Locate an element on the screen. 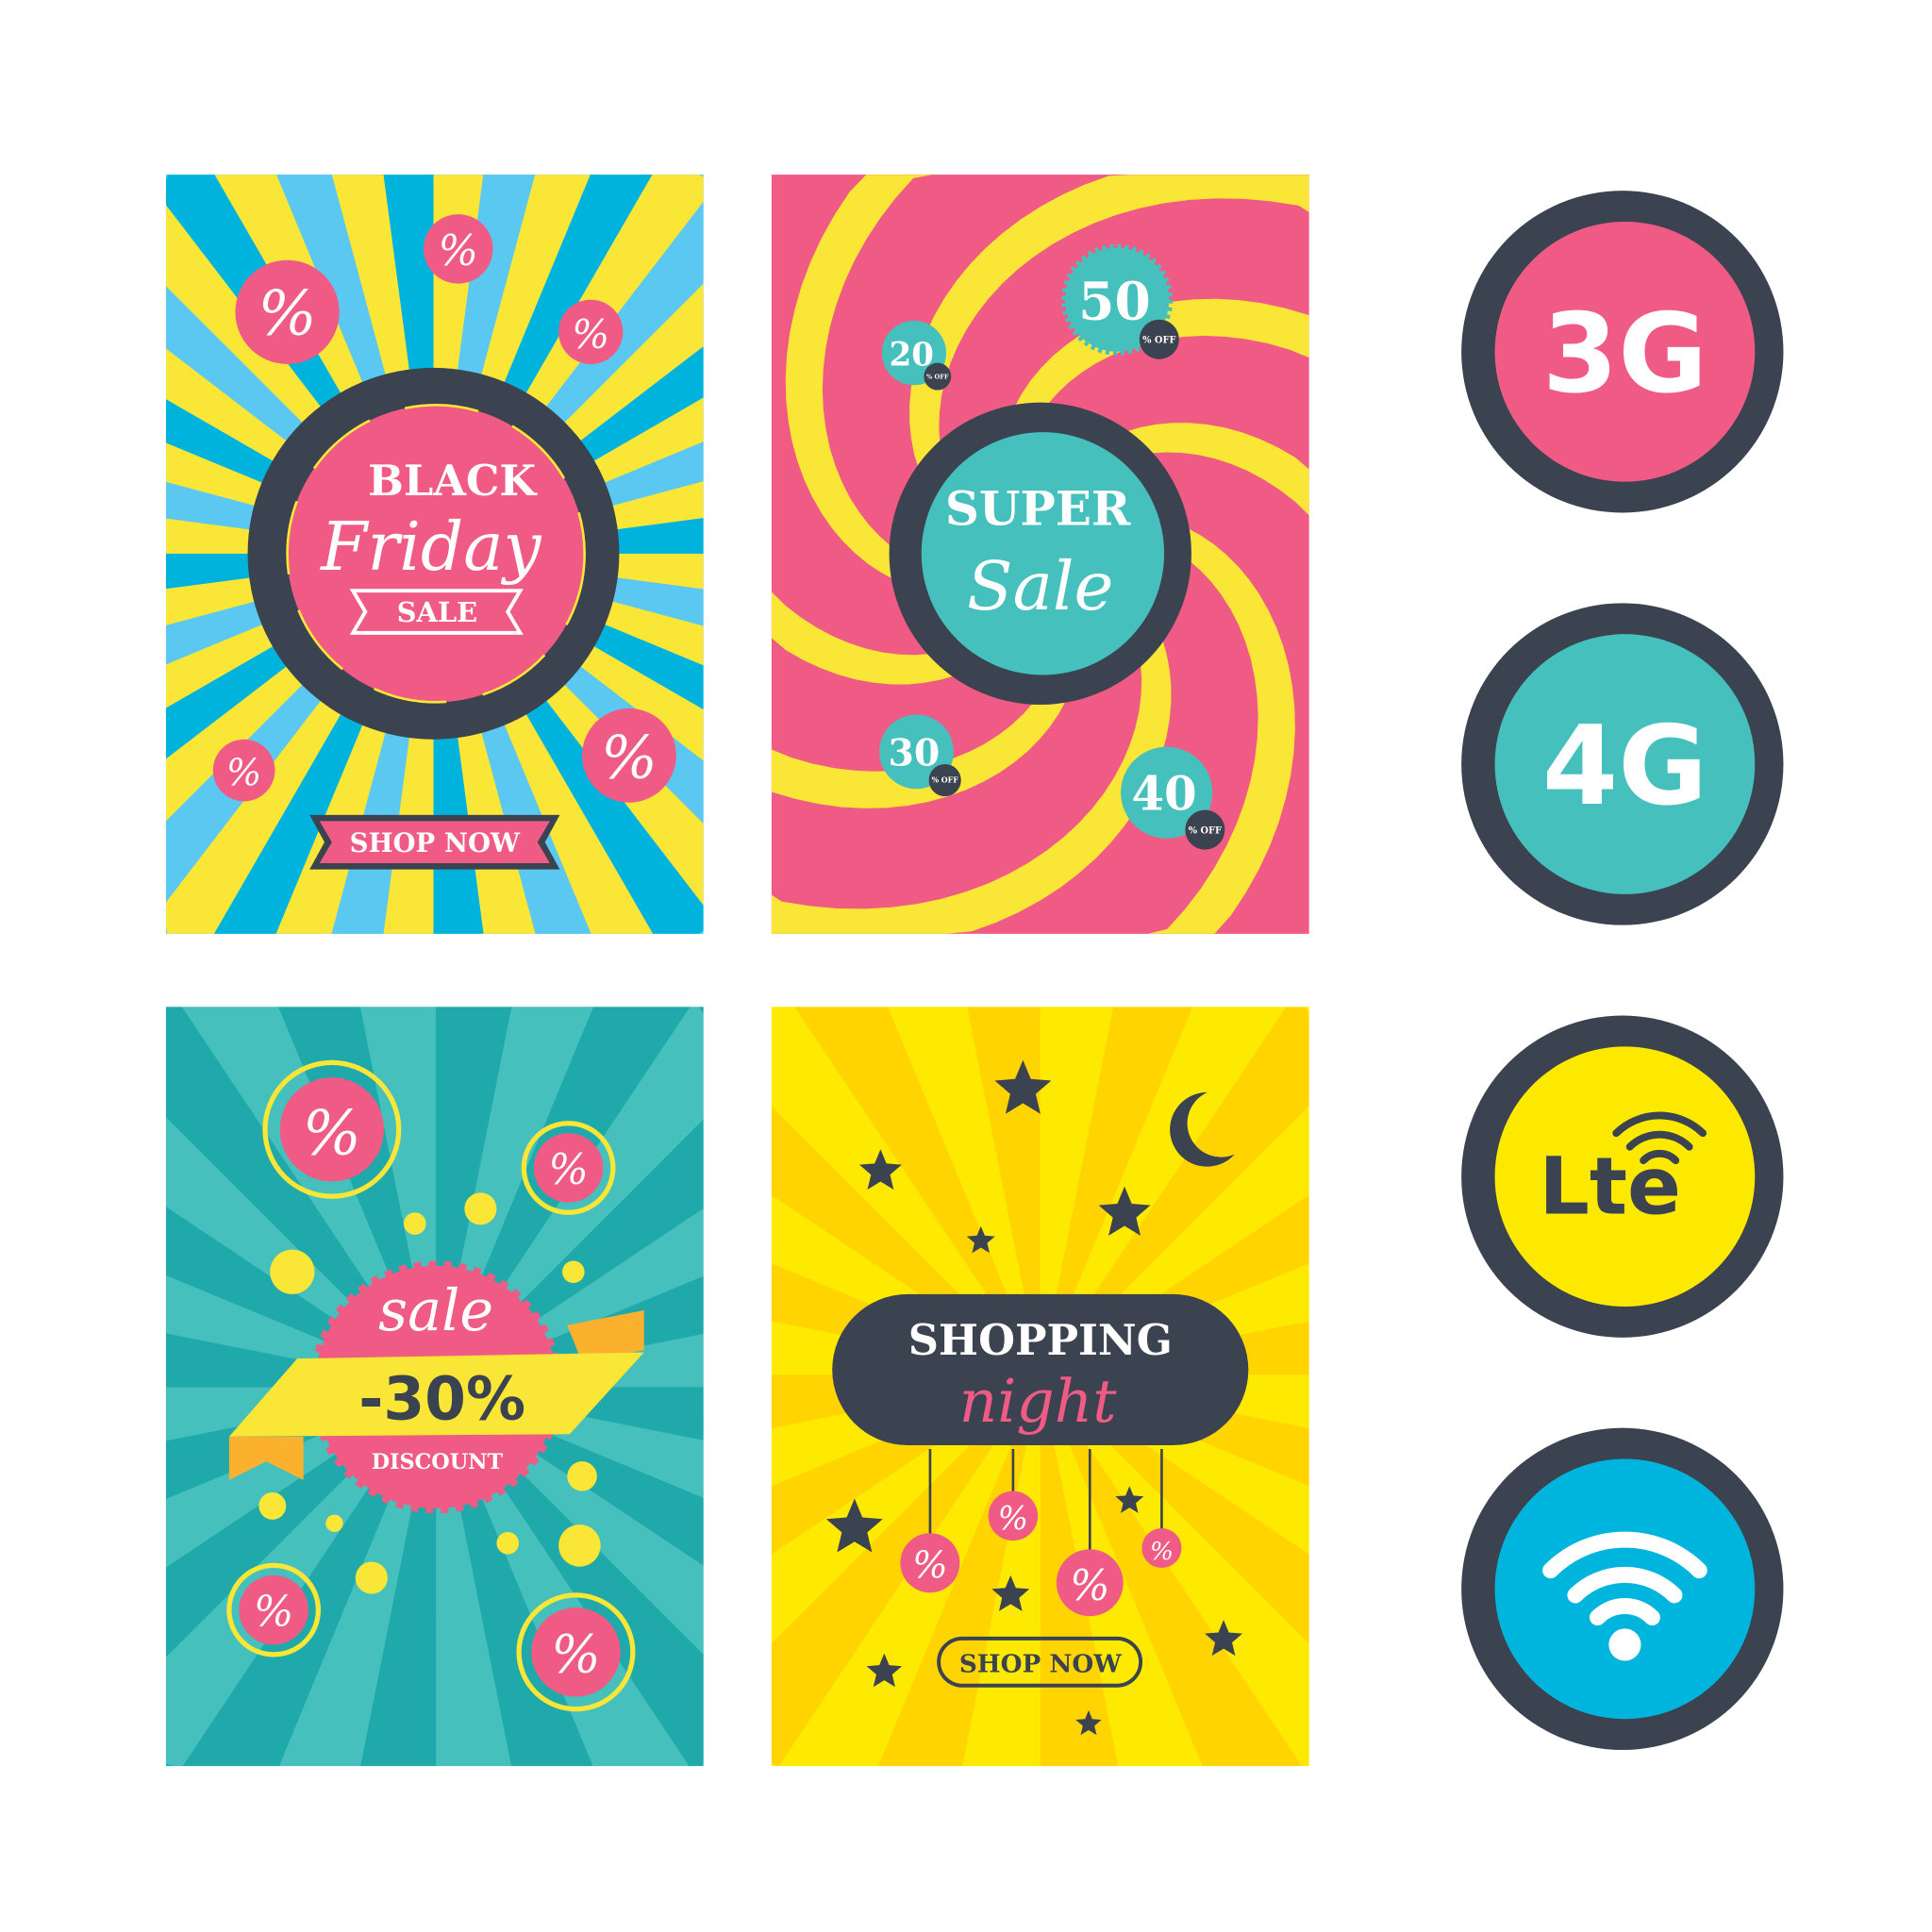  title-pill is located at coordinates (1040, 1370).